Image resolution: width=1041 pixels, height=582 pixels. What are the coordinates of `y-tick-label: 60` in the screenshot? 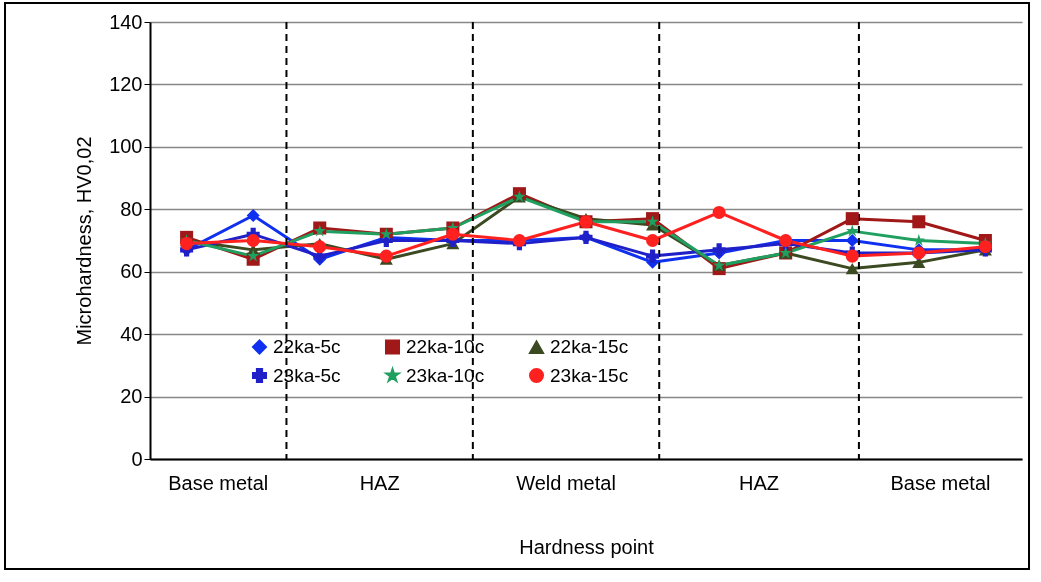 It's located at (131, 271).